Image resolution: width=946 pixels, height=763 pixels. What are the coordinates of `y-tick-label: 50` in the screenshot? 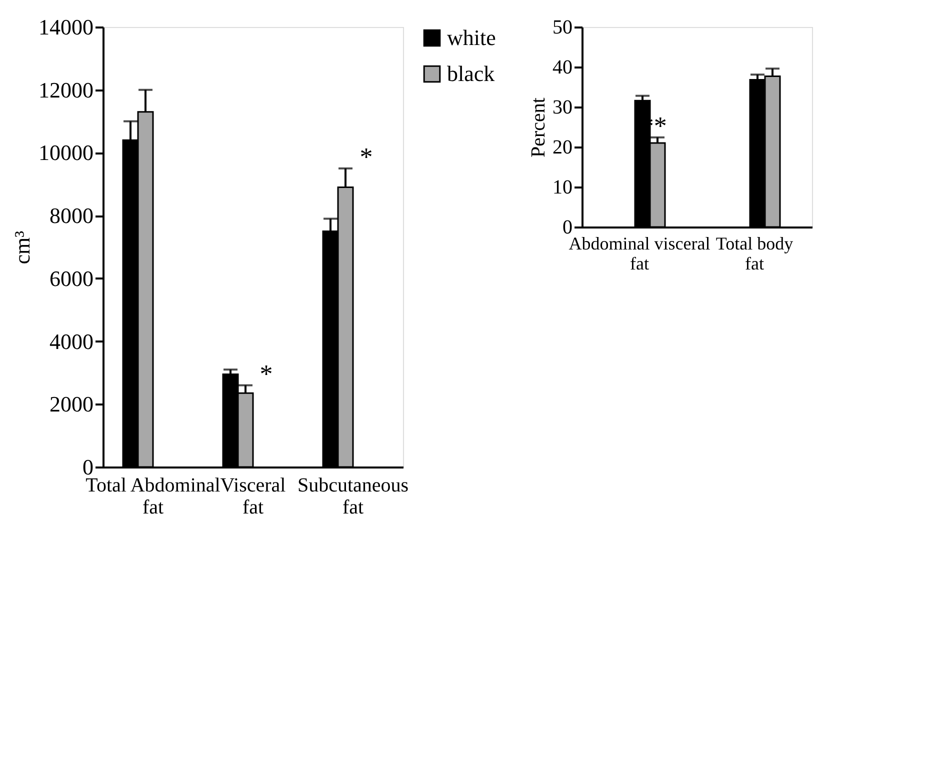 It's located at (562, 27).